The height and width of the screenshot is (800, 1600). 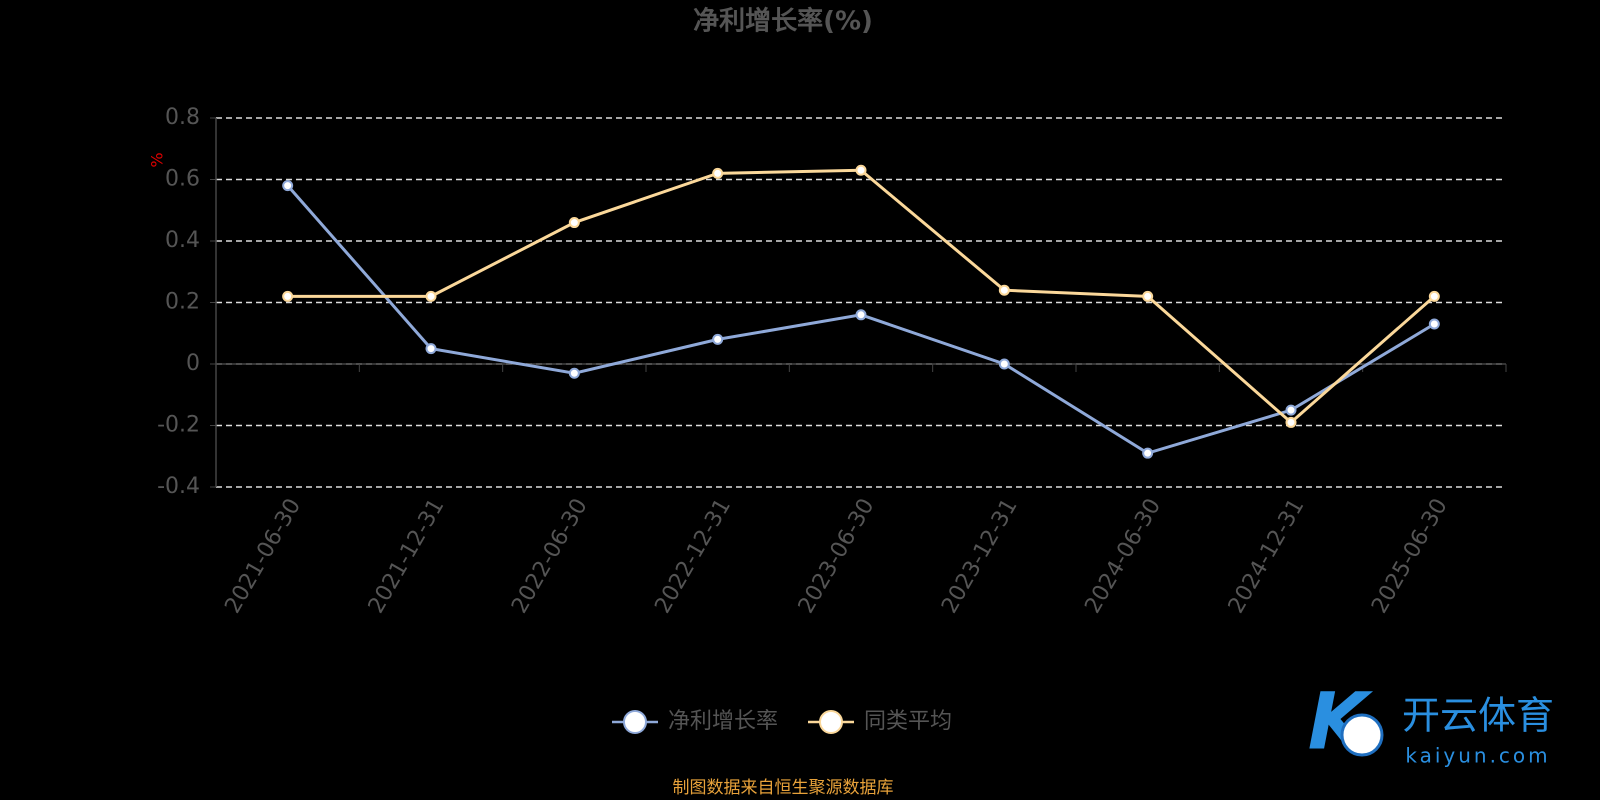 I want to click on y-tick-label: 0.2, so click(x=182, y=302).